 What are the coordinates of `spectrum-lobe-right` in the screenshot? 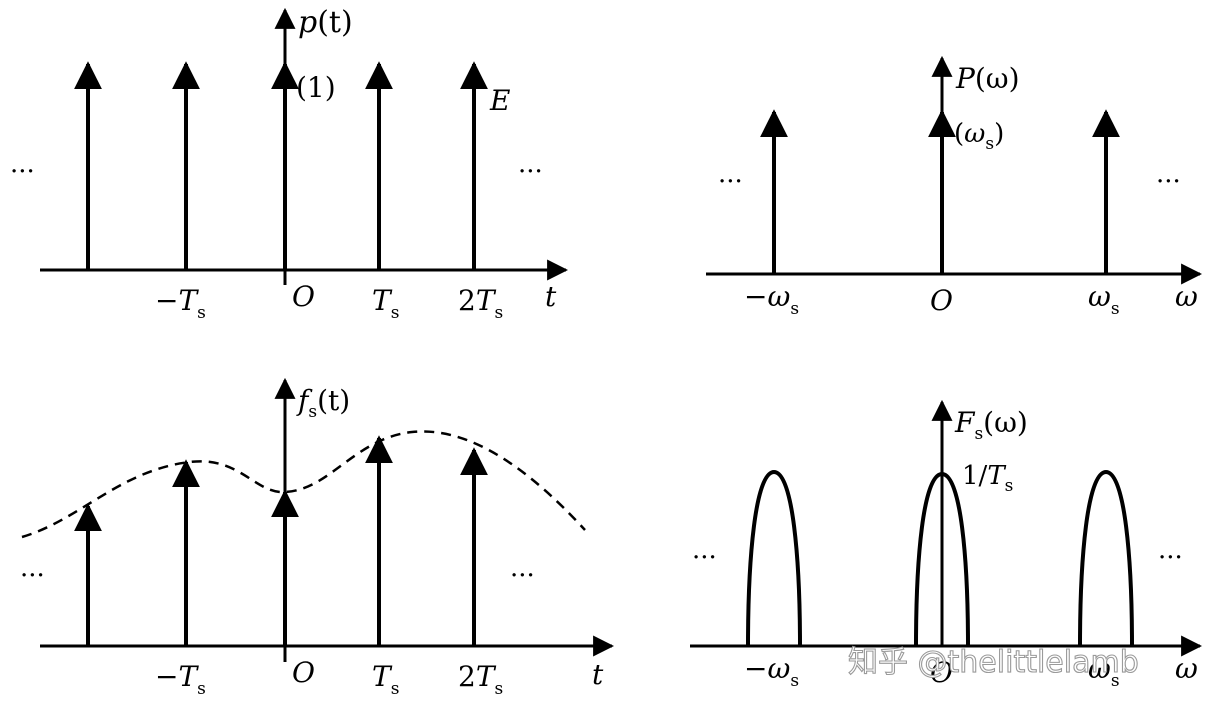 It's located at (1106, 558).